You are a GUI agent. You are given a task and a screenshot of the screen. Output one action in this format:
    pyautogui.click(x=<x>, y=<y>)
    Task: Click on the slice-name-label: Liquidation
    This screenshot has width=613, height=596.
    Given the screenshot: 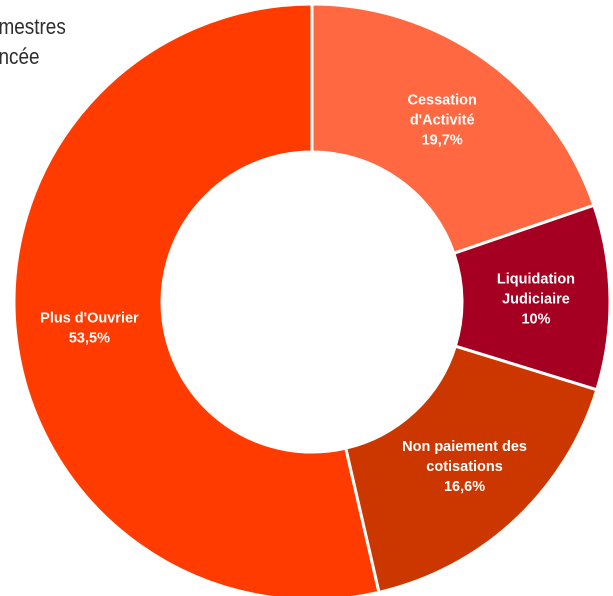 What is the action you would take?
    pyautogui.click(x=536, y=279)
    